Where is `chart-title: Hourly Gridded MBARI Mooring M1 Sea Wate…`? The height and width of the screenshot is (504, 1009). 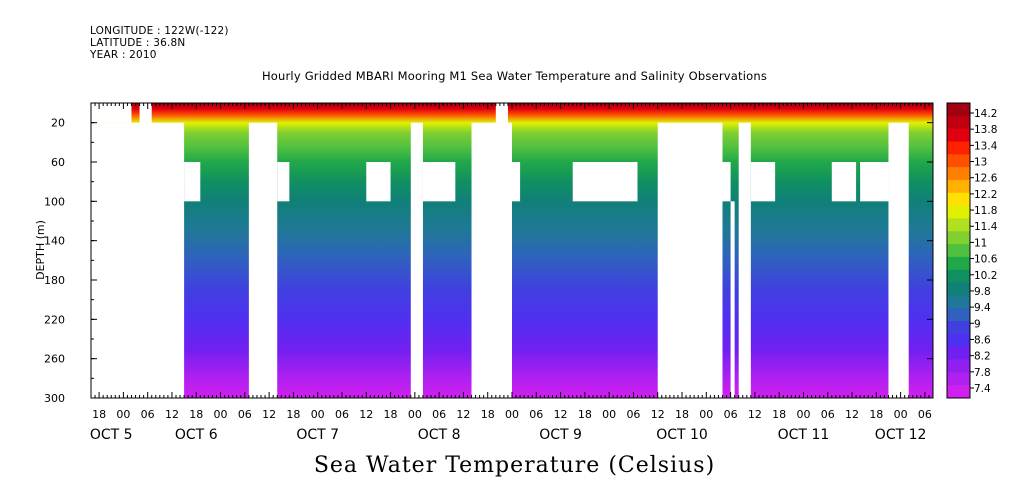
chart-title: Hourly Gridded MBARI Mooring M1 Sea Wate… is located at coordinates (514, 76).